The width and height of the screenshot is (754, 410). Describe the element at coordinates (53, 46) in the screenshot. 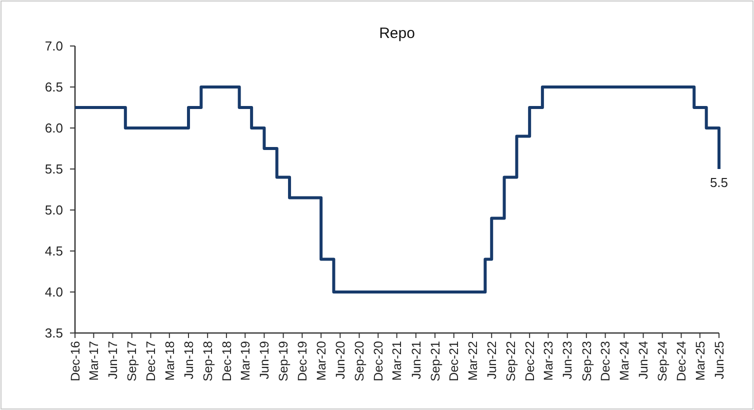

I see `y-tick-label: 7.0` at that location.